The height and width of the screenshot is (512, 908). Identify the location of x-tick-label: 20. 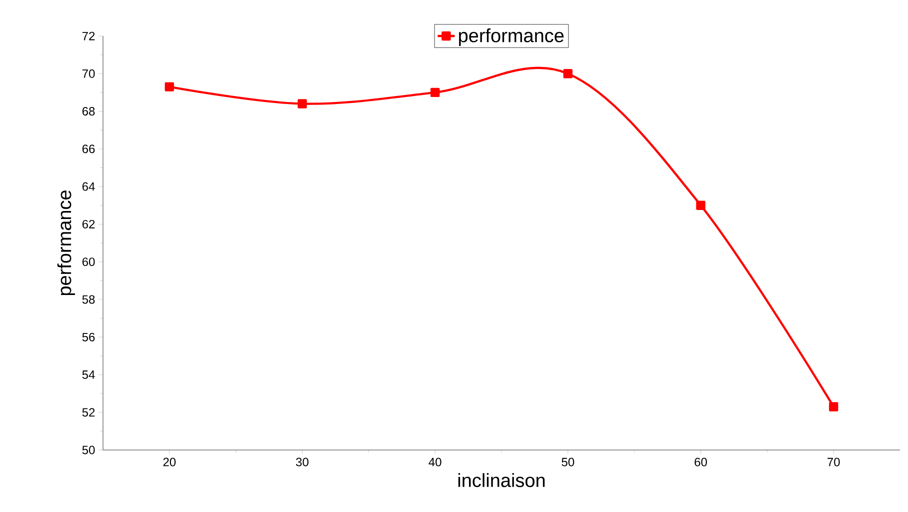
(169, 462).